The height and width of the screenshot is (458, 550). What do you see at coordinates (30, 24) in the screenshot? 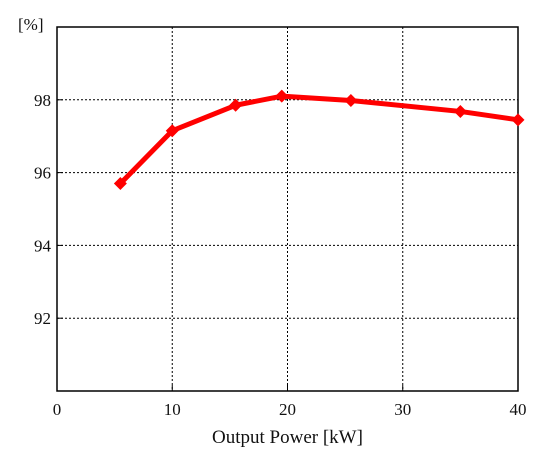
I see `y-axis-label: [%]` at bounding box center [30, 24].